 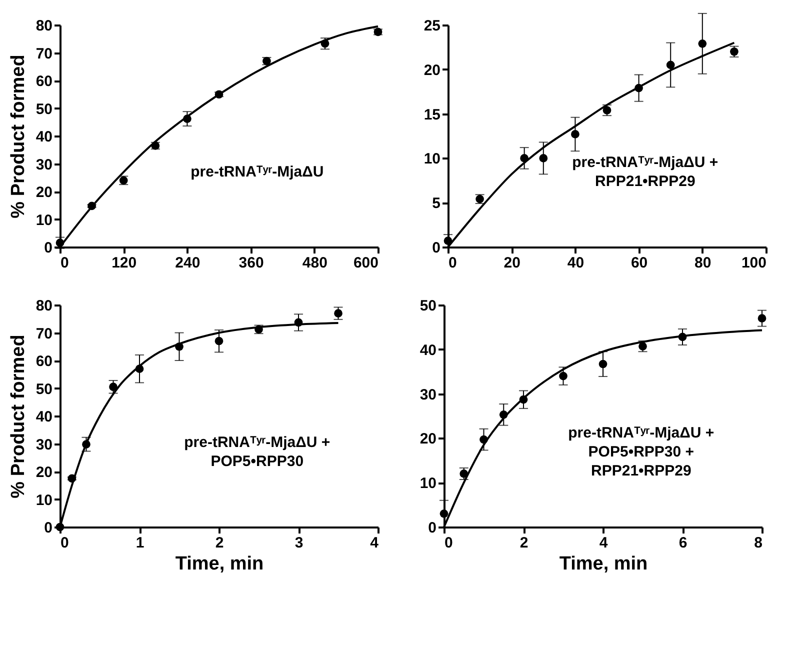 What do you see at coordinates (703, 263) in the screenshot?
I see `x-tick-label: 80` at bounding box center [703, 263].